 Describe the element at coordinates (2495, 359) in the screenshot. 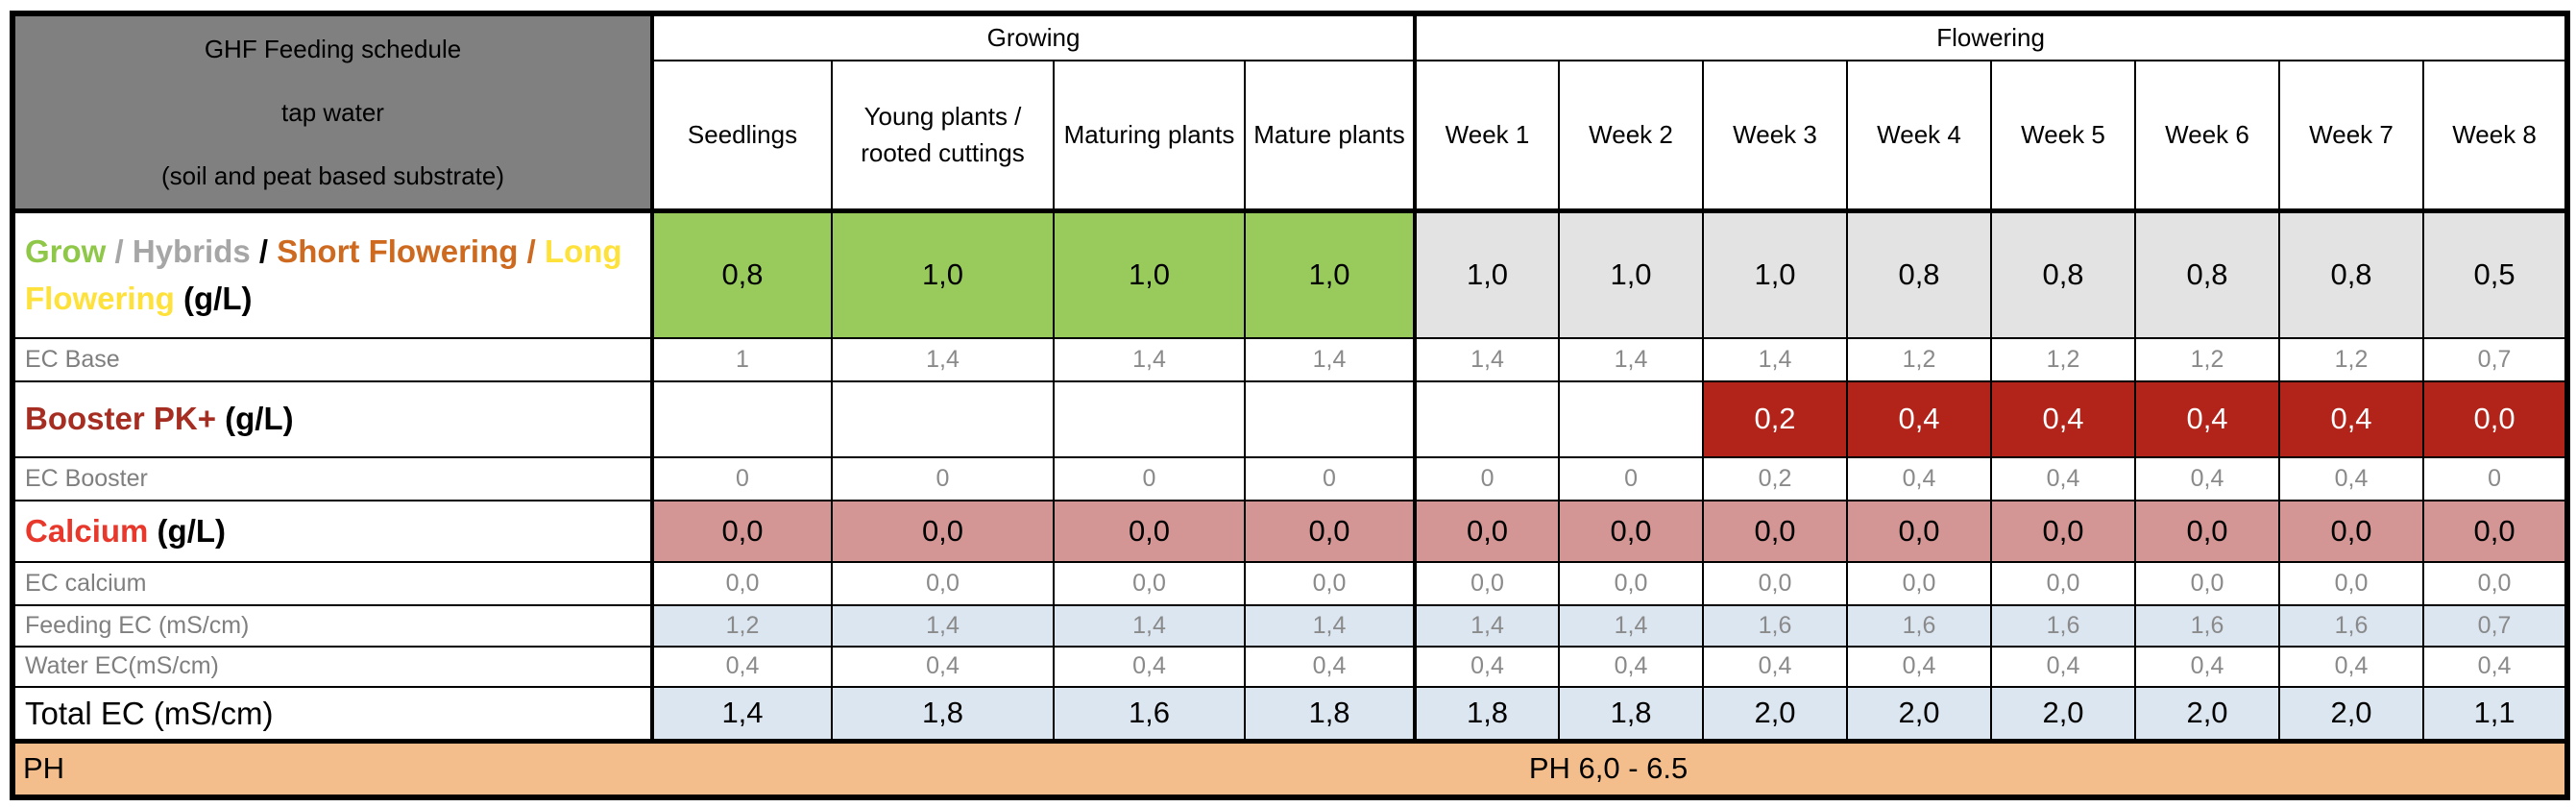

I see `cell-ec-base-col-12: 0,7` at that location.